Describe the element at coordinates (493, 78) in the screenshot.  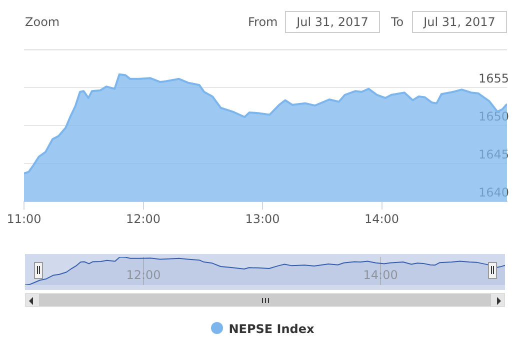
I see `y-tick-label: 1655` at that location.